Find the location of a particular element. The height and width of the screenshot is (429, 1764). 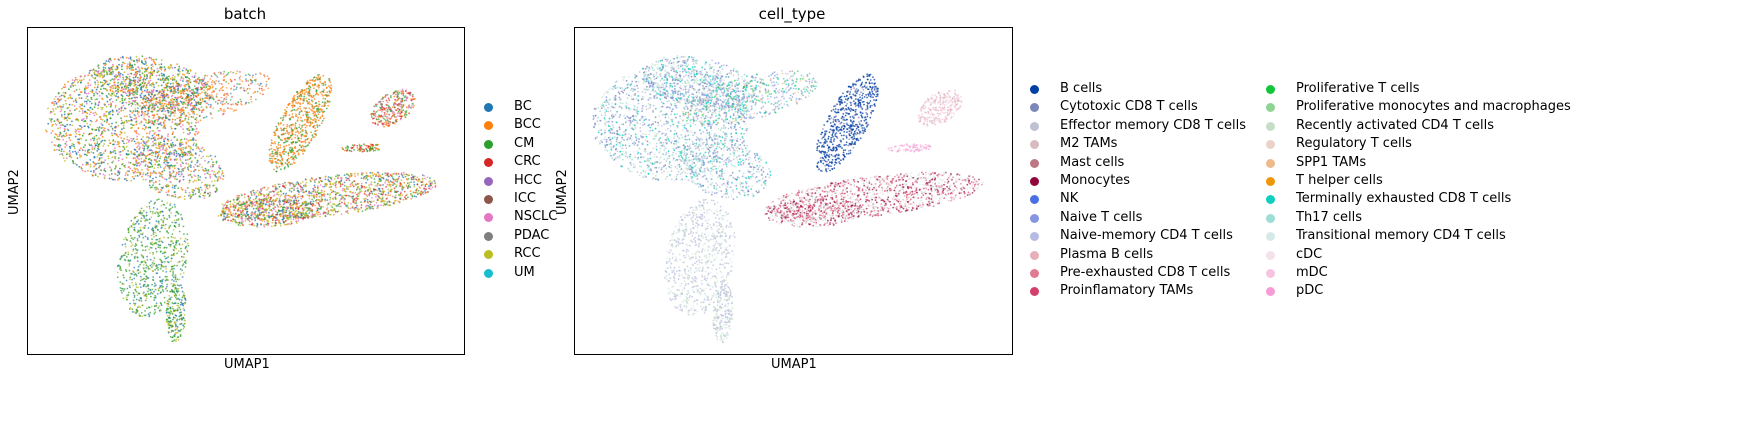

x-axis-label-cell-type: UMAP1 is located at coordinates (794, 364).